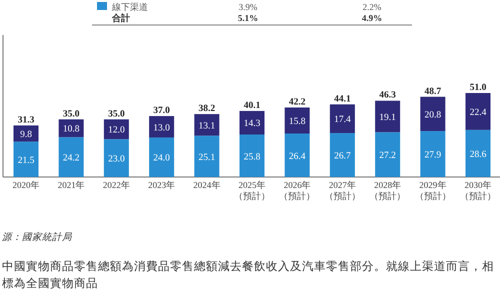 This screenshot has height=300, width=500. I want to click on data-label: 12.0, so click(116, 131).